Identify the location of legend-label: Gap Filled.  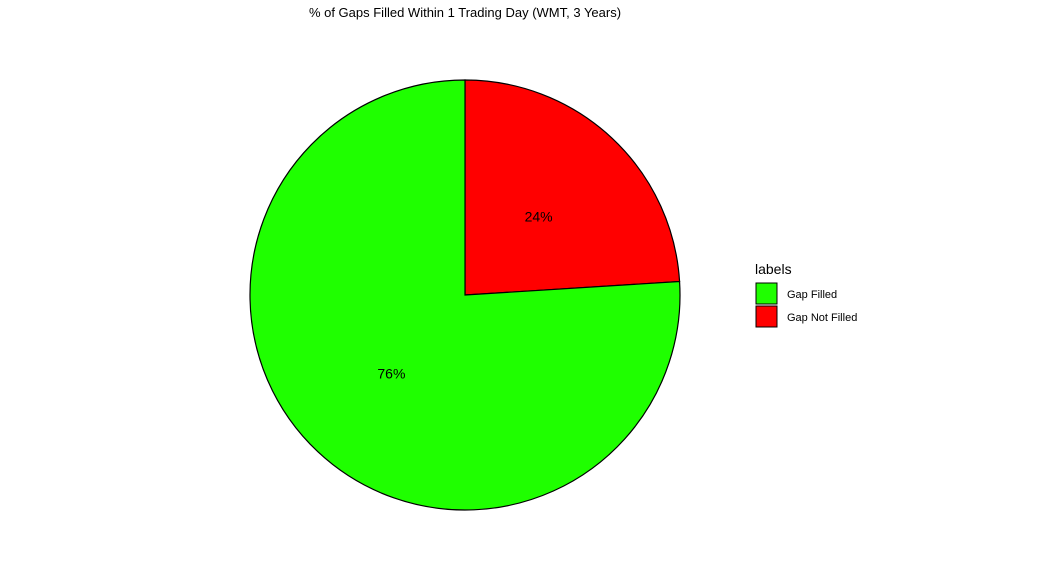
(812, 295).